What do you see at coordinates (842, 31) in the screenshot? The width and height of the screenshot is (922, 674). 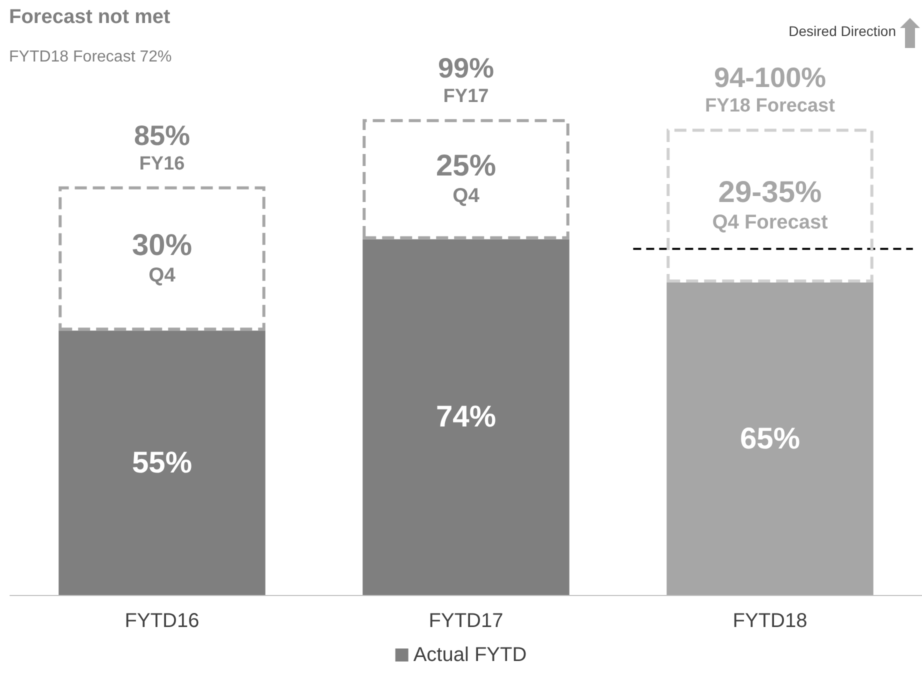 I see `text: Desired Direction` at bounding box center [842, 31].